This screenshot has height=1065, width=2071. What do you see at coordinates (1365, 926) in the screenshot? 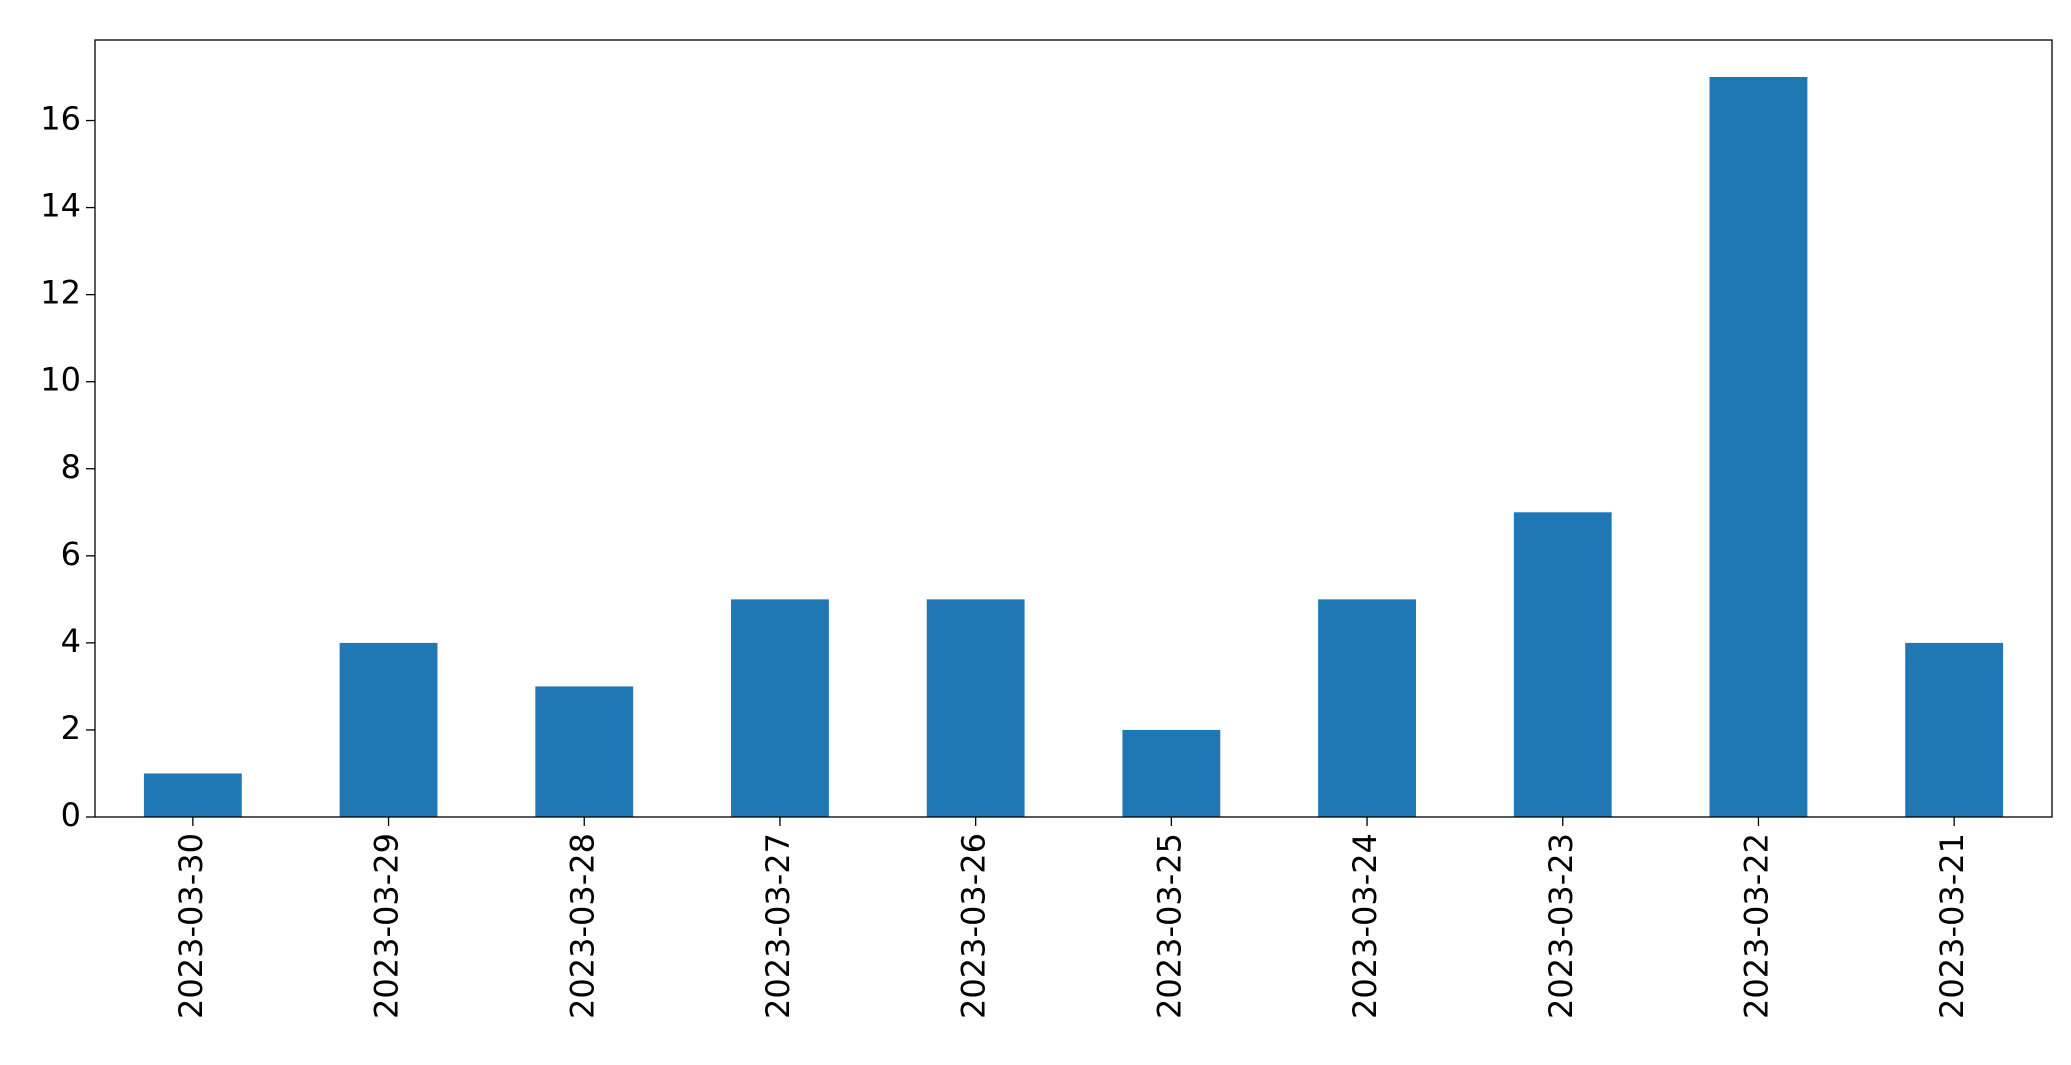
I see `x-tick-label: 2023-03-24` at bounding box center [1365, 926].